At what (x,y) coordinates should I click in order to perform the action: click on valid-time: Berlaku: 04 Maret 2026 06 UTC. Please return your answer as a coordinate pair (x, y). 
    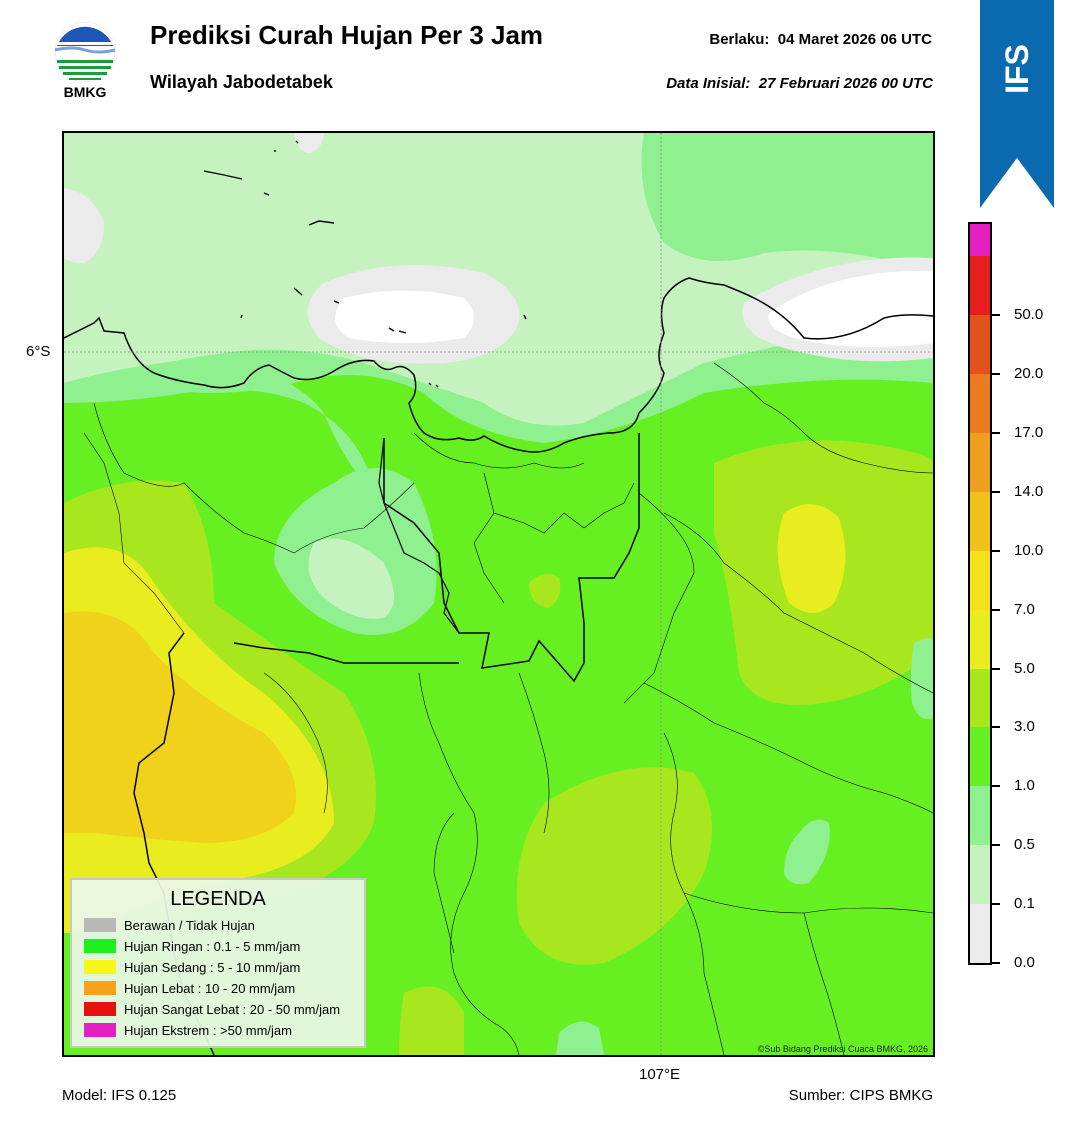
    Looking at the image, I should click on (820, 39).